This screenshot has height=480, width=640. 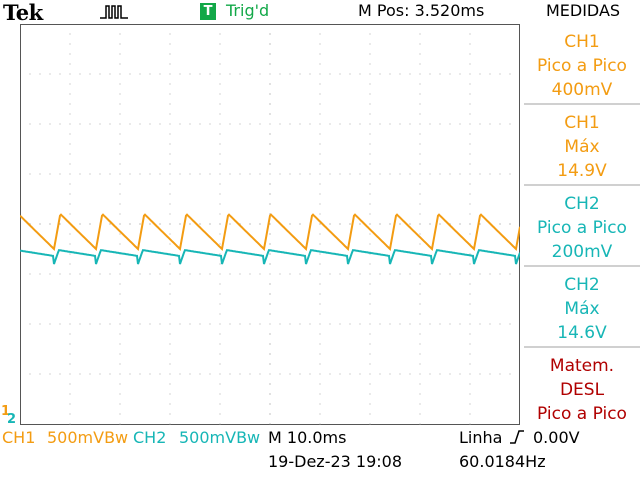 What do you see at coordinates (150, 437) in the screenshot?
I see `ch2-label: CH2` at bounding box center [150, 437].